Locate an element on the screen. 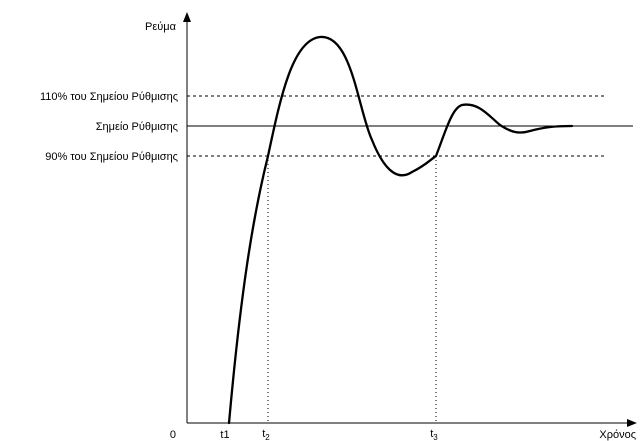 The width and height of the screenshot is (641, 441). x-axis-label: Χρόνος is located at coordinates (617, 435).